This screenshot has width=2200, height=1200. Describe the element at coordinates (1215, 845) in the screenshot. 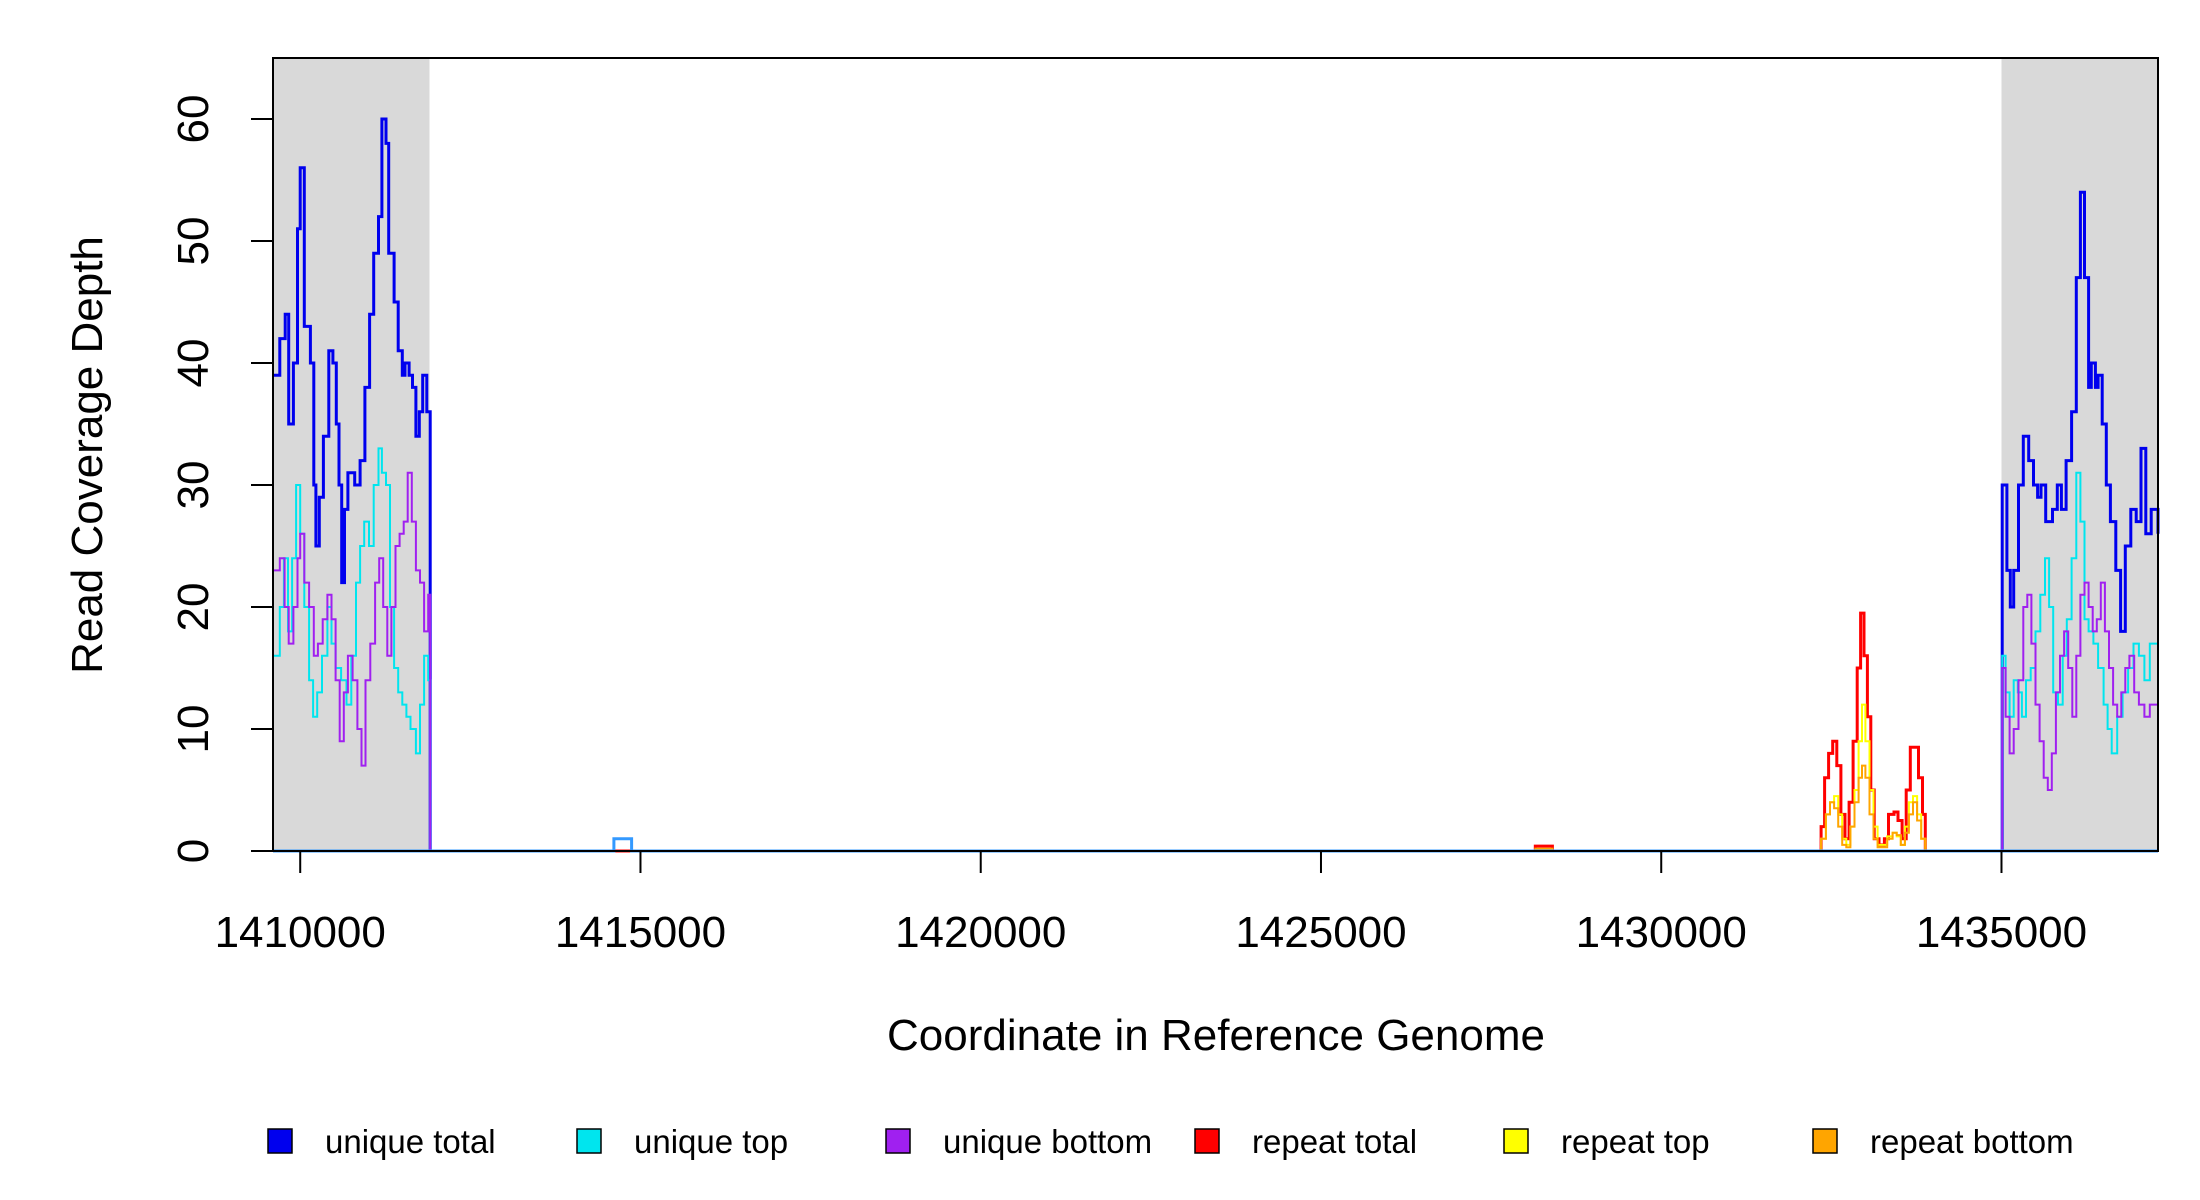

I see `series-7-line` at that location.